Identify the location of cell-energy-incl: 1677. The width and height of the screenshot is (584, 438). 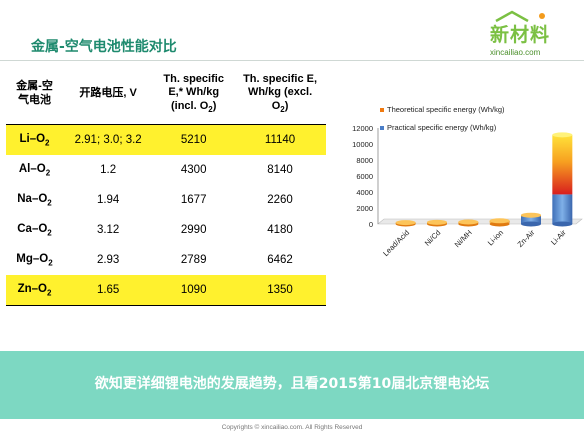
(193, 200).